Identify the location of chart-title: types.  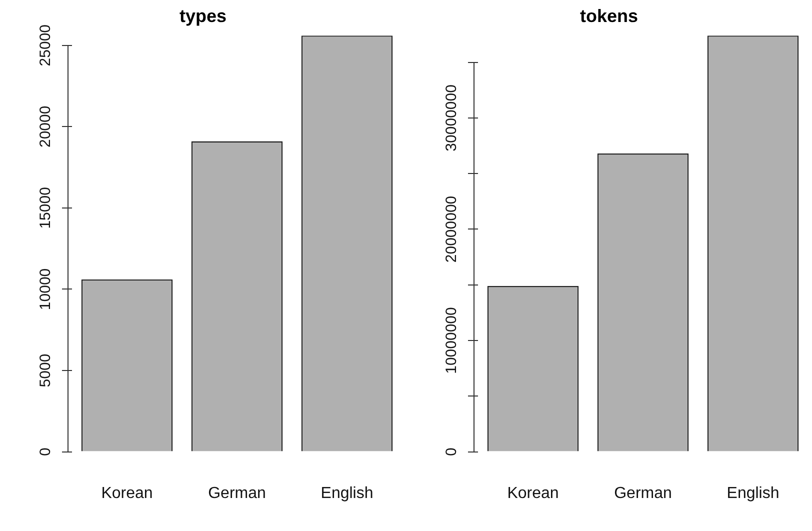
(203, 16).